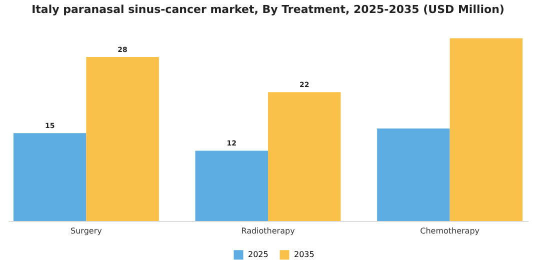 This screenshot has height=280, width=560. I want to click on legend-label: 2025, so click(258, 254).